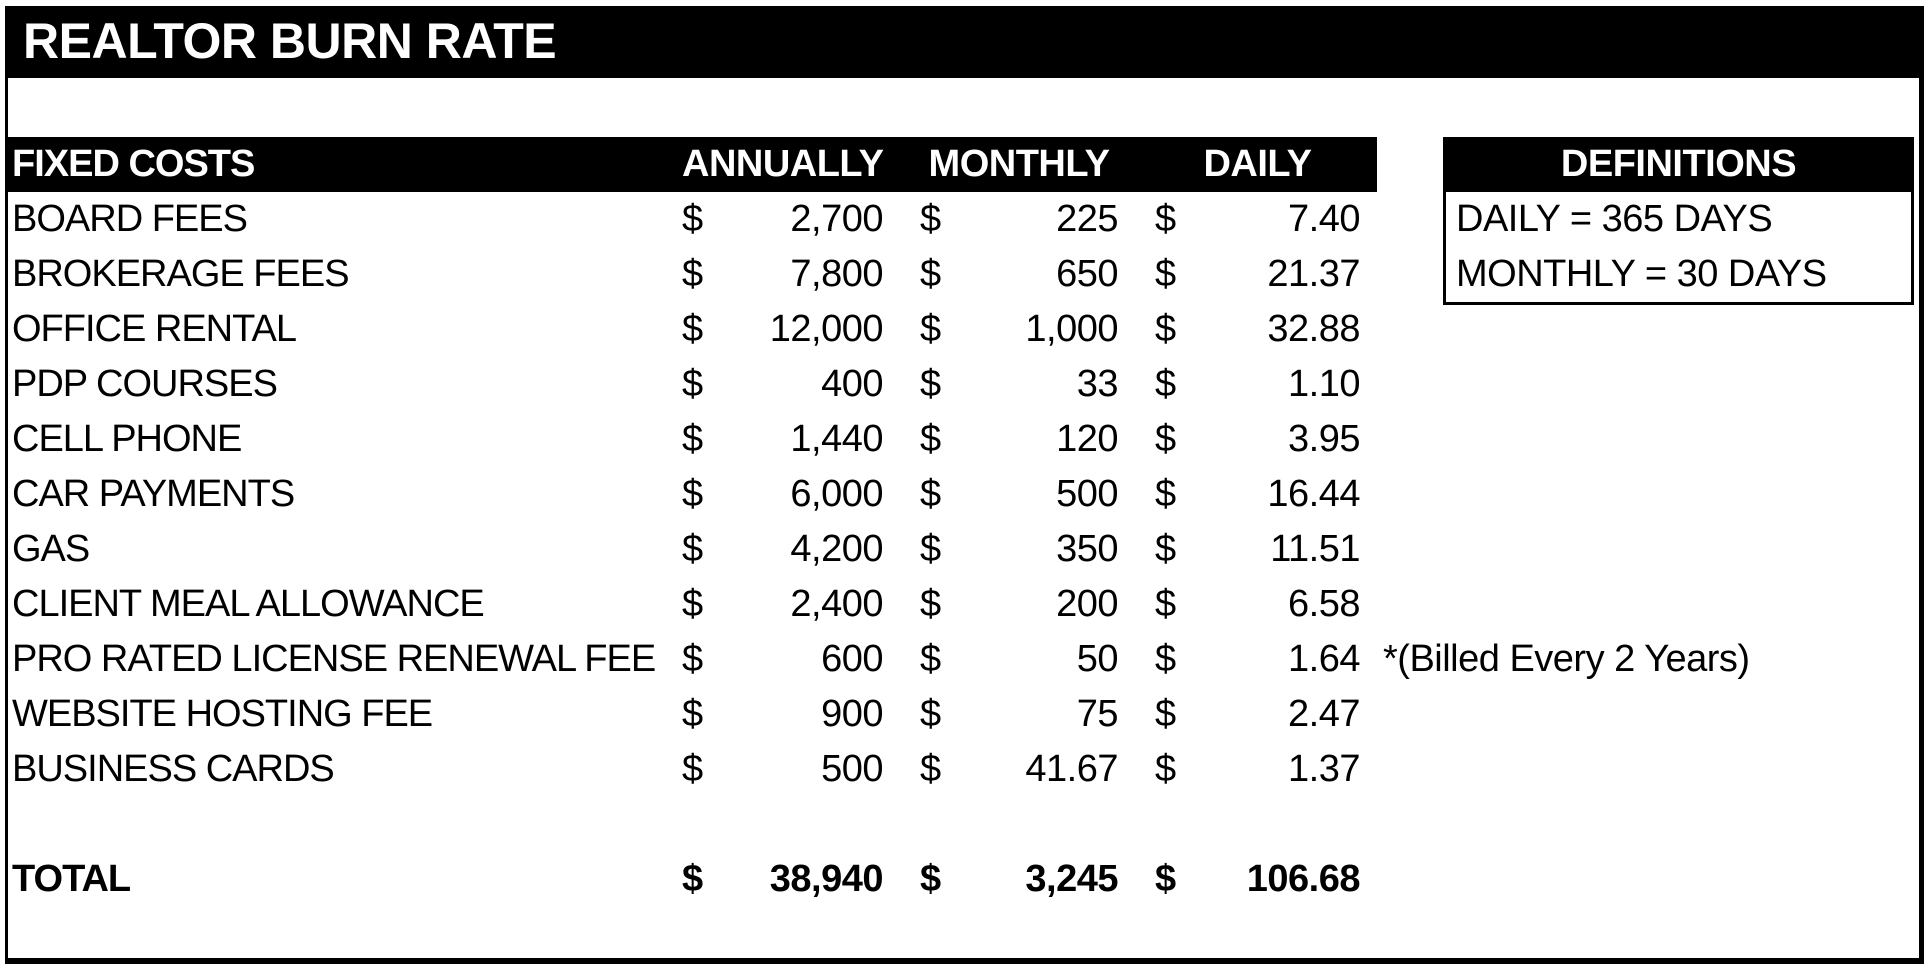 The width and height of the screenshot is (1927, 970). What do you see at coordinates (1324, 604) in the screenshot?
I see `cell-daily-value: 6.58` at bounding box center [1324, 604].